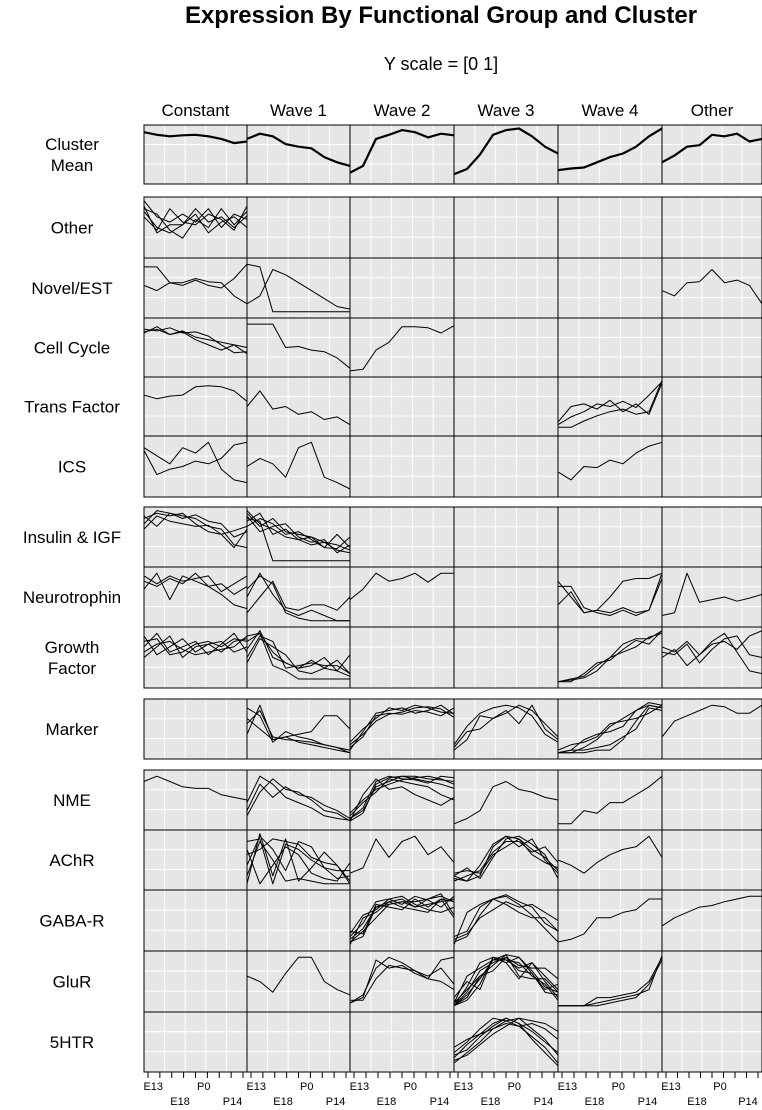 This screenshot has width=762, height=1110. Describe the element at coordinates (712, 110) in the screenshot. I see `column-header: Other` at that location.